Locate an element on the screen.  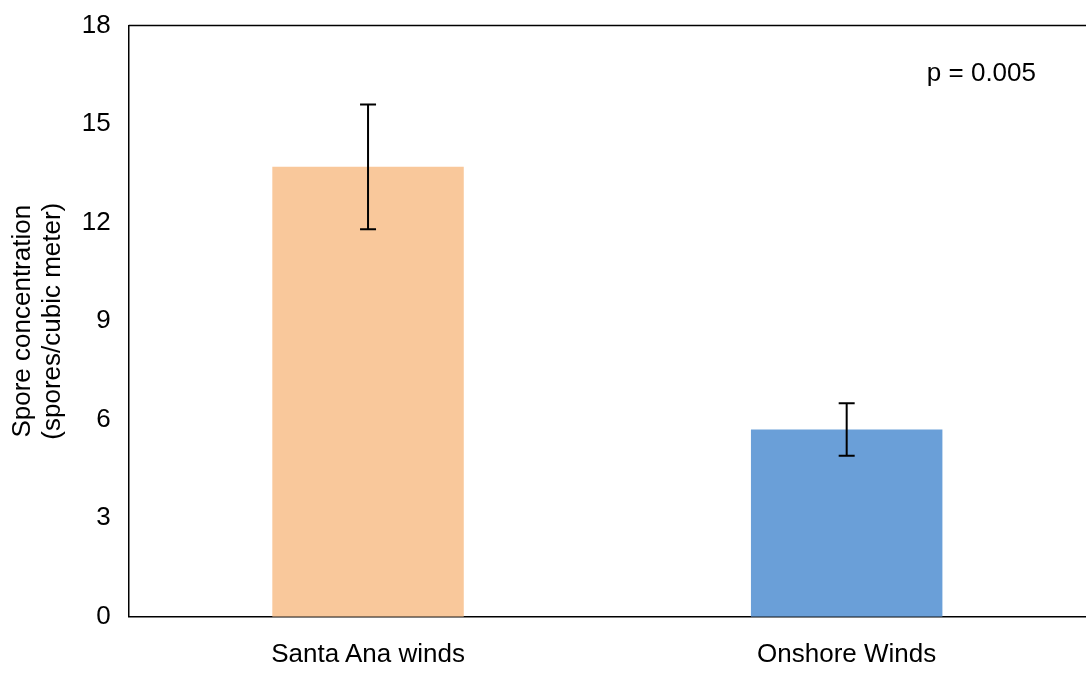
y-tick-label: 15 is located at coordinates (96, 122).